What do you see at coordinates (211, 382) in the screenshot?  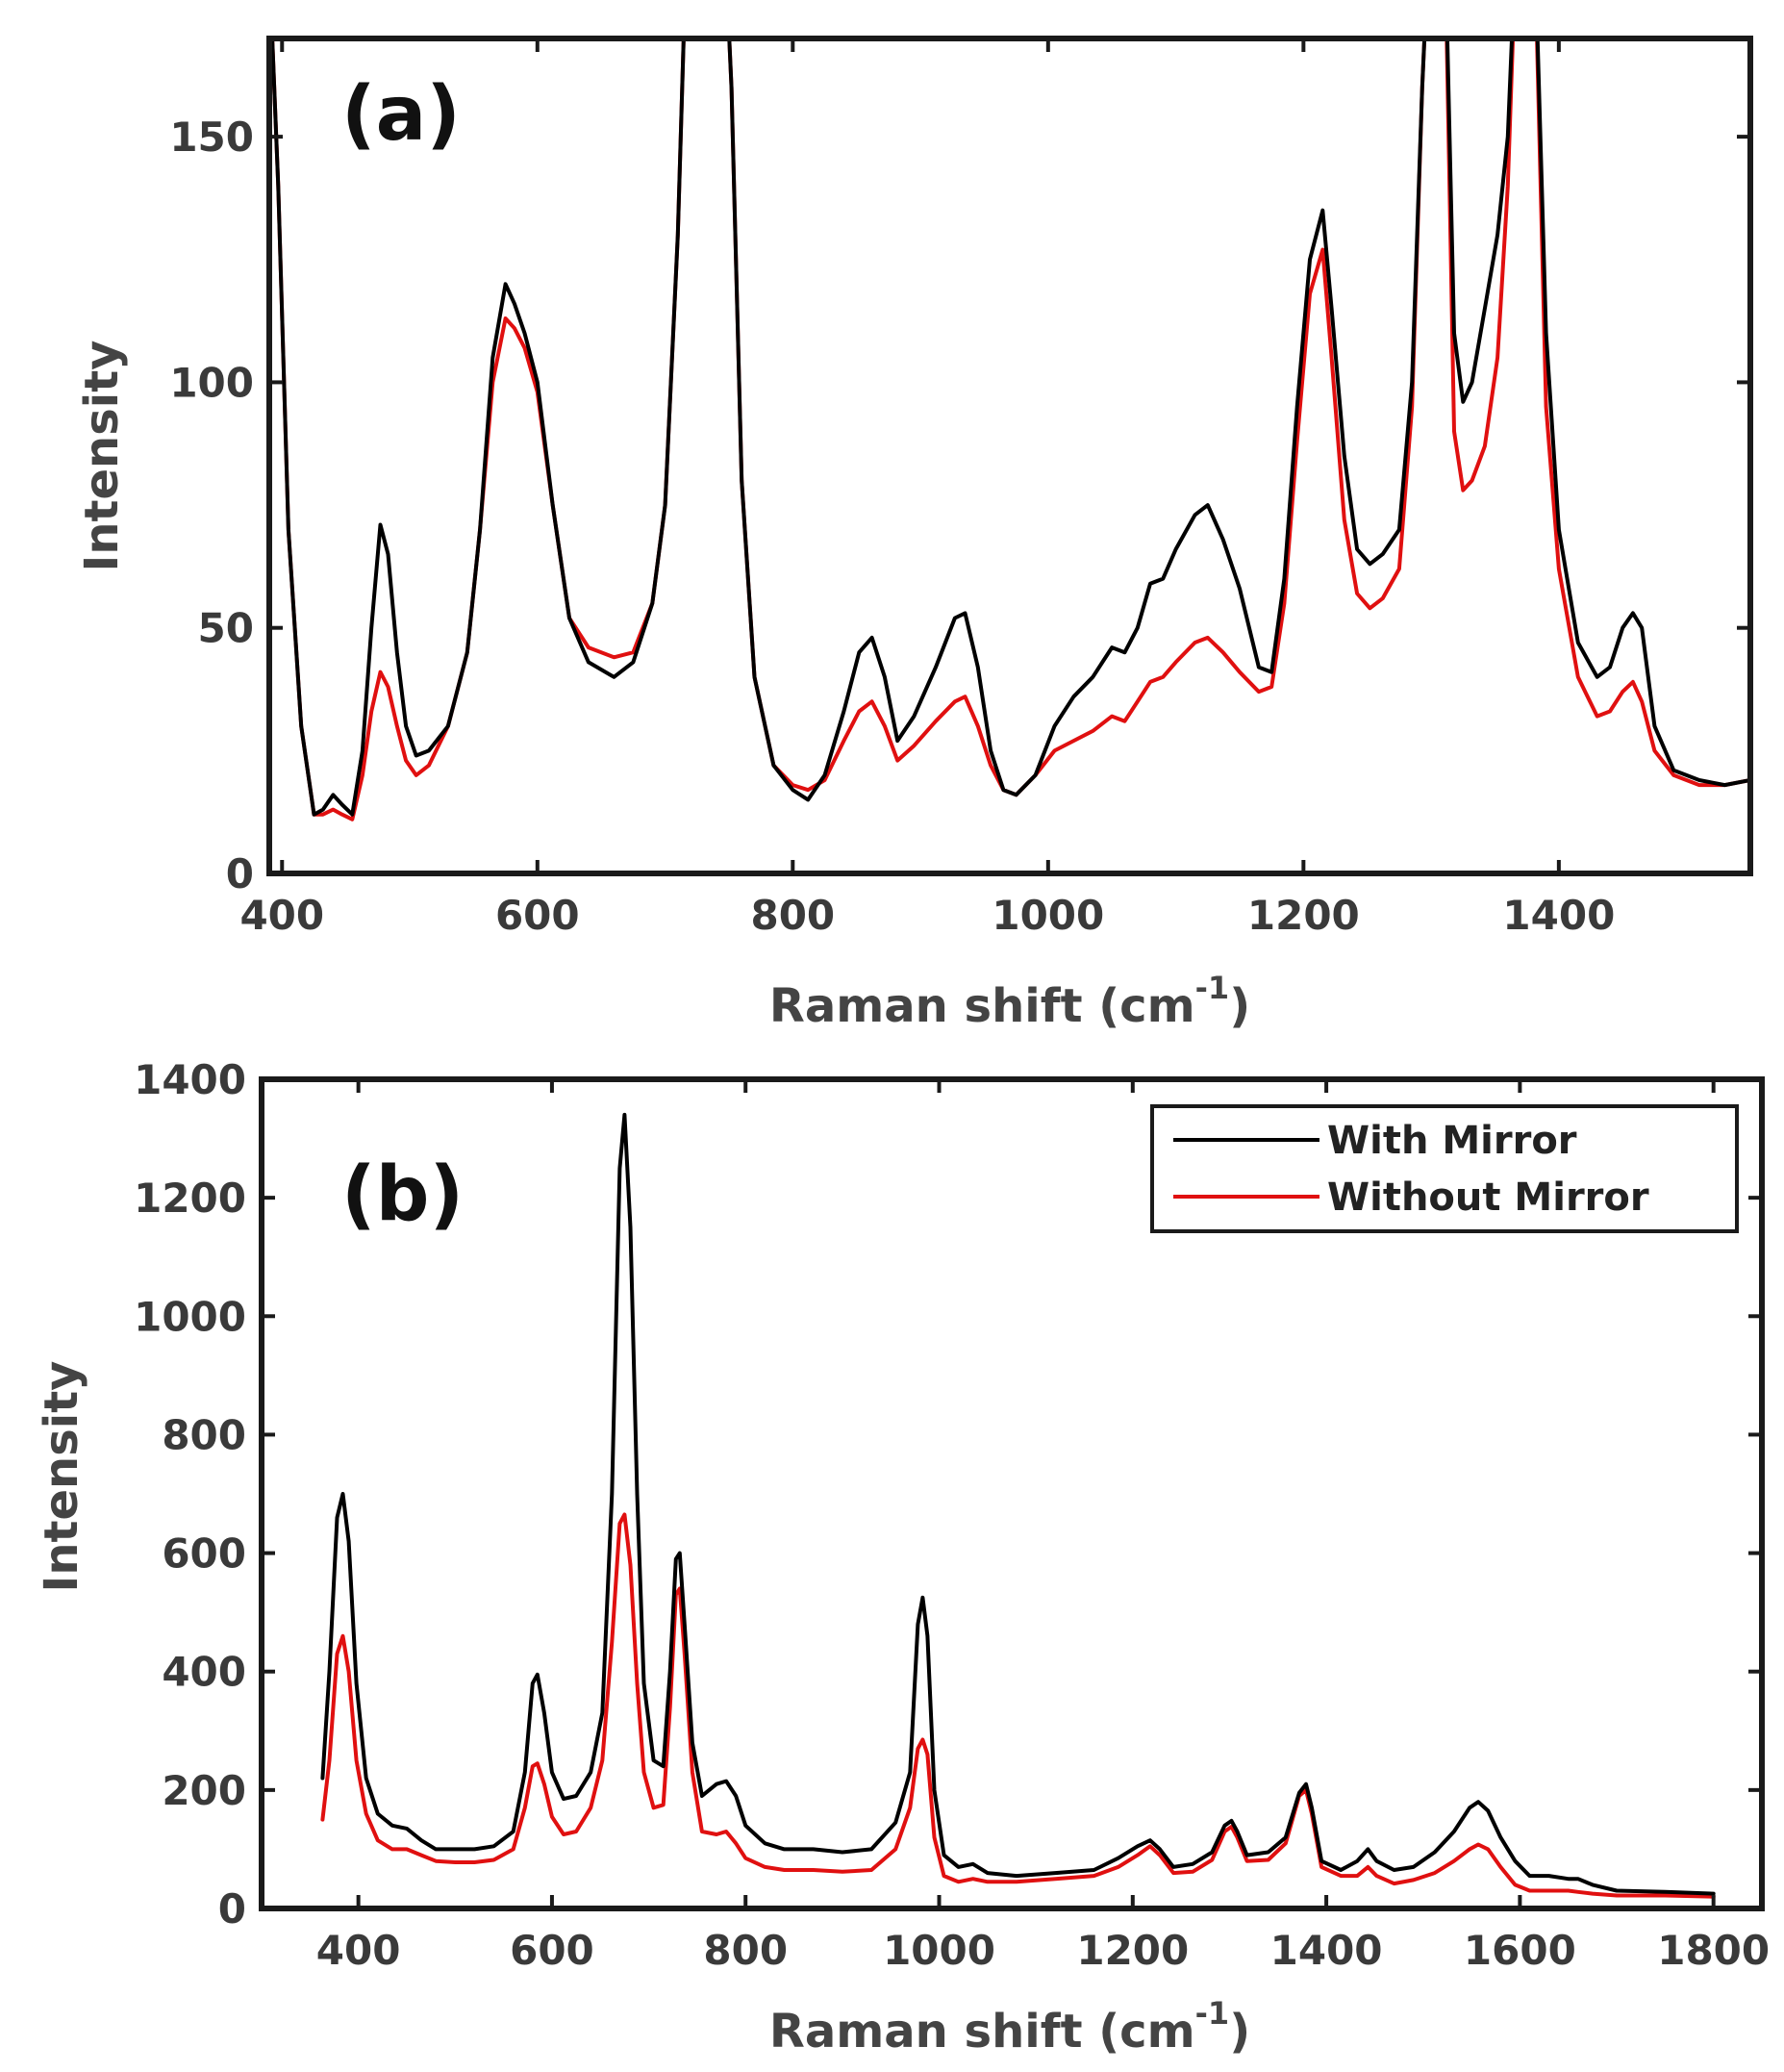 I see `panel-a-ytick-label: 100` at bounding box center [211, 382].